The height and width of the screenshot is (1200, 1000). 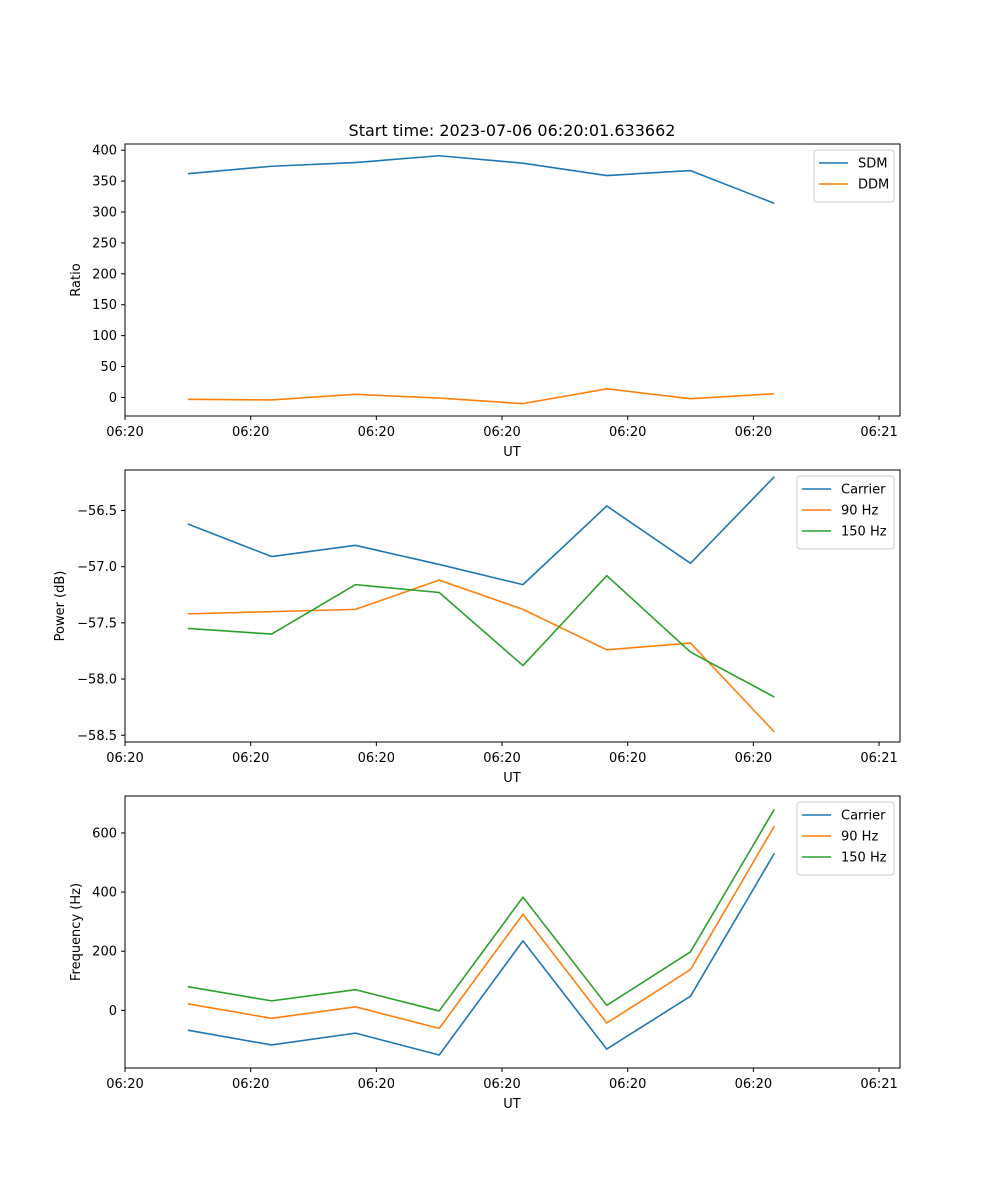 I want to click on y-tick-label: 250, so click(x=104, y=243).